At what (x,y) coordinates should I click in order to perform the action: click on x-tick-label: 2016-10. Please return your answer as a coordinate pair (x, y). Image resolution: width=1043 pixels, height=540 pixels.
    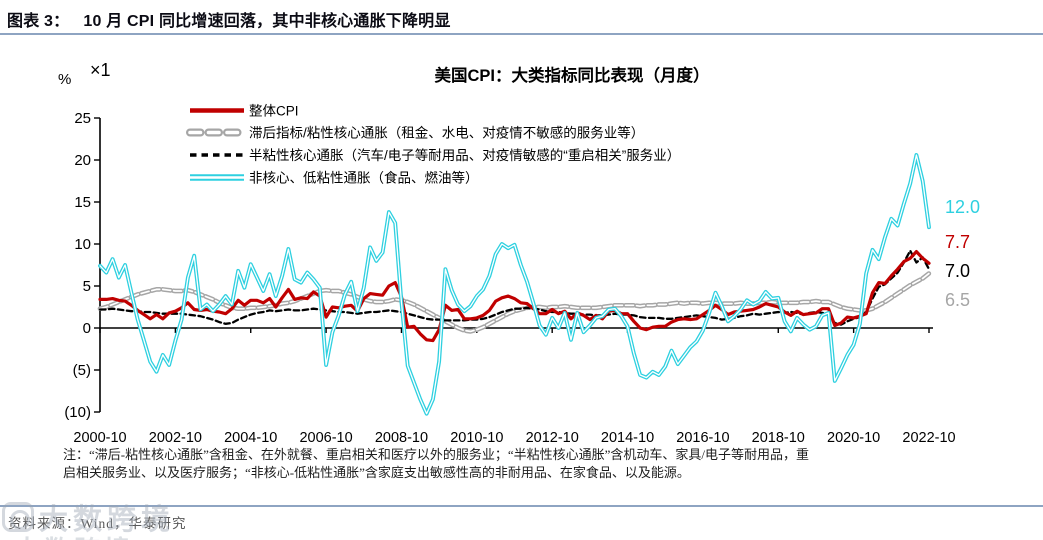
    Looking at the image, I should click on (702, 438).